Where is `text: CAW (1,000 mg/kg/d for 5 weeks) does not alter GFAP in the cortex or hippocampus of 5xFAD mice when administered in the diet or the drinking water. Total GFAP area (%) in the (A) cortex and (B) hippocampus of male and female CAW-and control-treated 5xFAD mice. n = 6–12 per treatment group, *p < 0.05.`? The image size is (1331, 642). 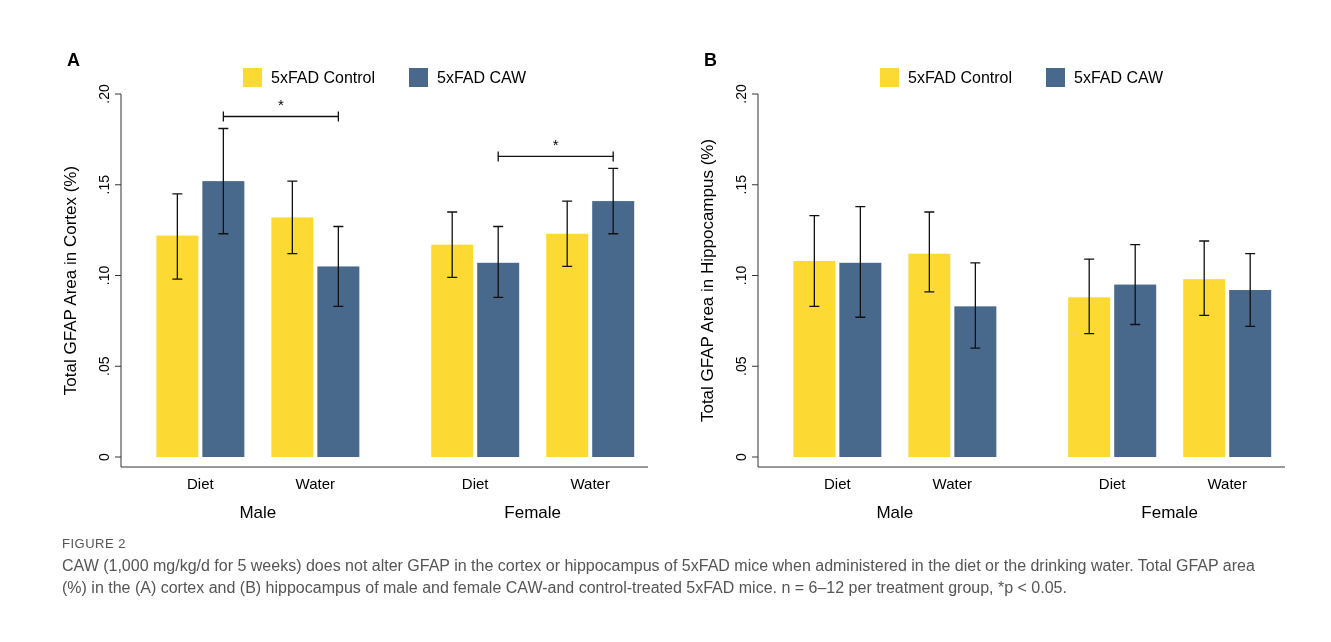 text: CAW (1,000 mg/kg/d for 5 weeks) does not alter GFAP in the cortex or hippocampus of 5xFAD mice when administered in the diet or the drinking water. Total GFAP area (%) in the (A) cortex and (B) hippocampus of male and female CAW-and control-treated 5xFAD mice. n = 6–12 per treatment group, *p < 0.05. is located at coordinates (659, 577).